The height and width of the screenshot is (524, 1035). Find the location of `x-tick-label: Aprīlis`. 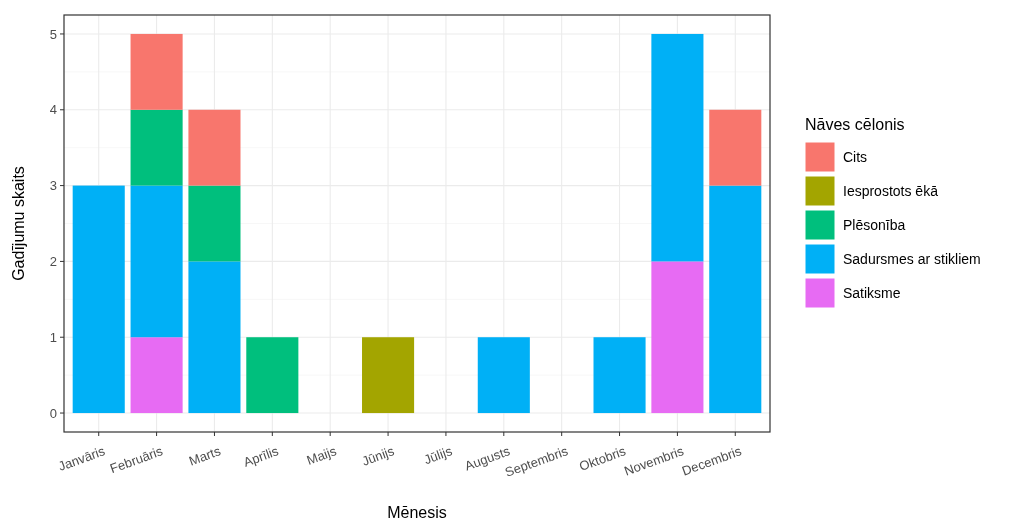

x-tick-label: Aprīlis is located at coordinates (261, 456).